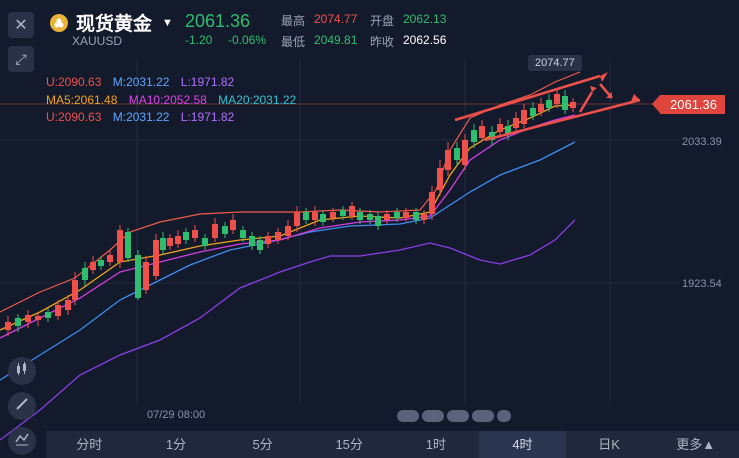 Image resolution: width=739 pixels, height=458 pixels. What do you see at coordinates (176, 444) in the screenshot?
I see `tab-1m: 1分` at bounding box center [176, 444].